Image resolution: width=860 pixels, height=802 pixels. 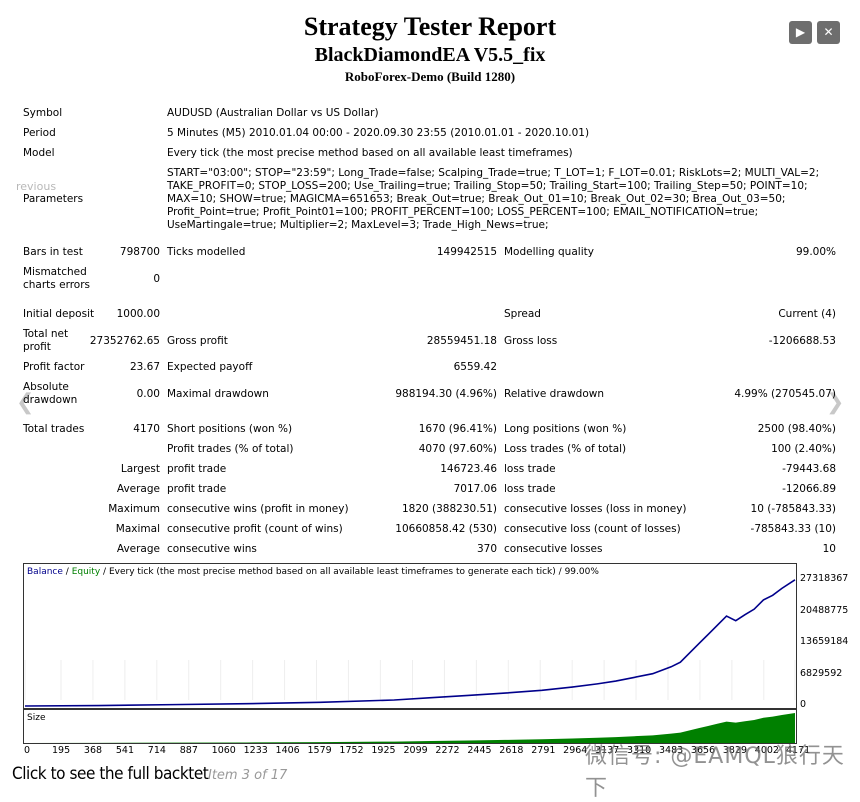 What do you see at coordinates (511, 750) in the screenshot?
I see `x-tick-label: 2618` at bounding box center [511, 750].